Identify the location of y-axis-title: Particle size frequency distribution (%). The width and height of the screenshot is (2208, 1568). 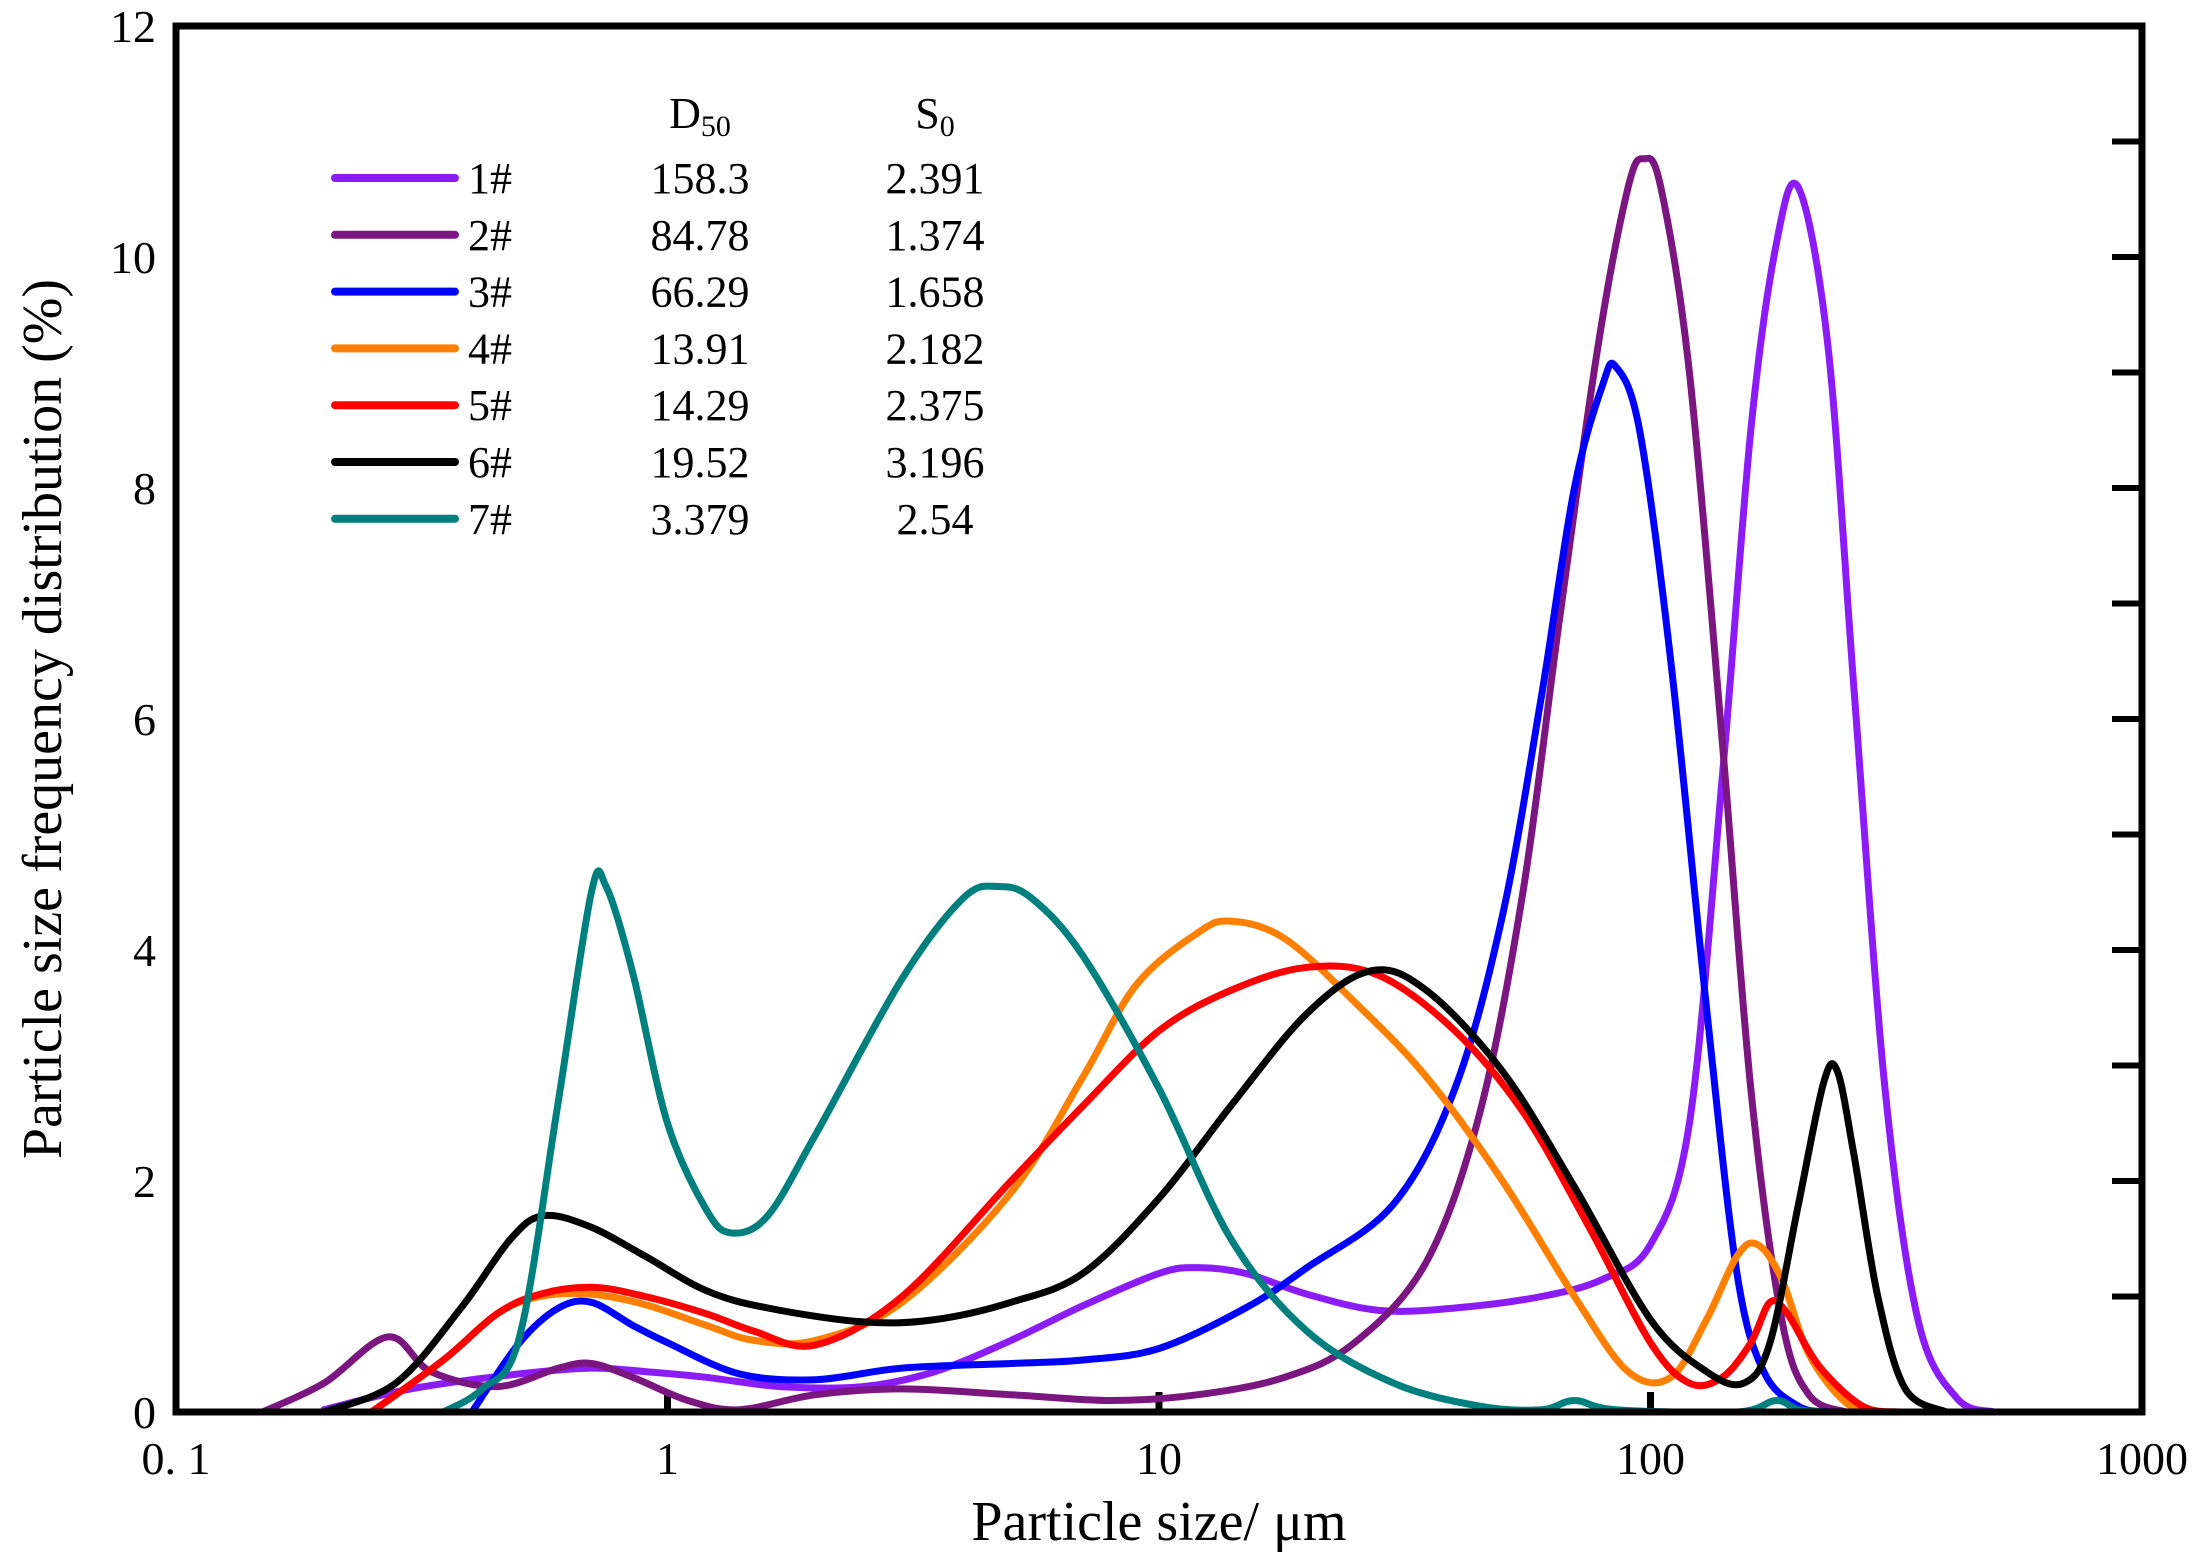
(43, 719).